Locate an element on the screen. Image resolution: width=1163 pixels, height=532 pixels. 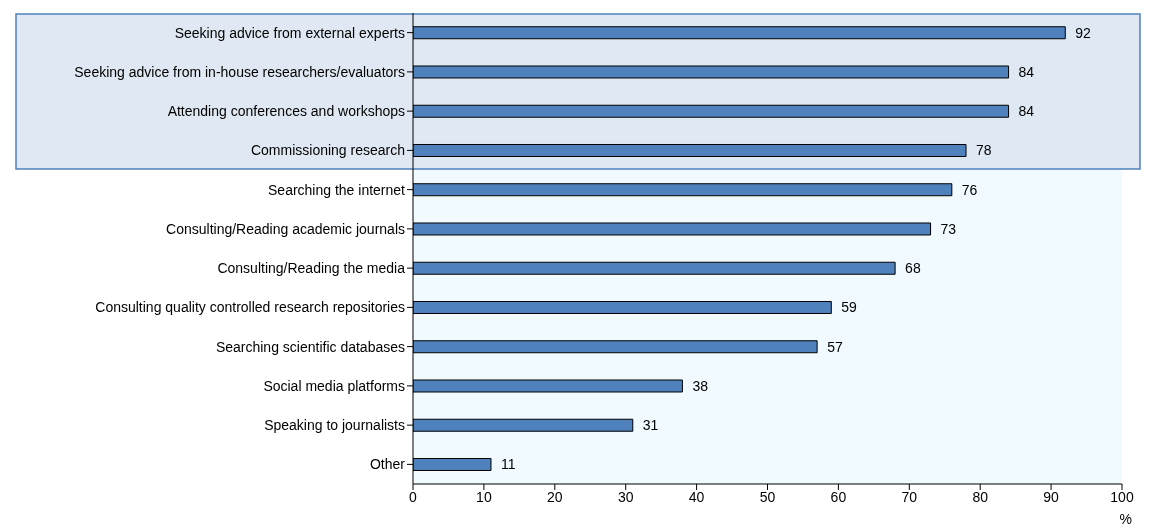
y-tick-label: Attending conferences and workshops is located at coordinates (286, 111).